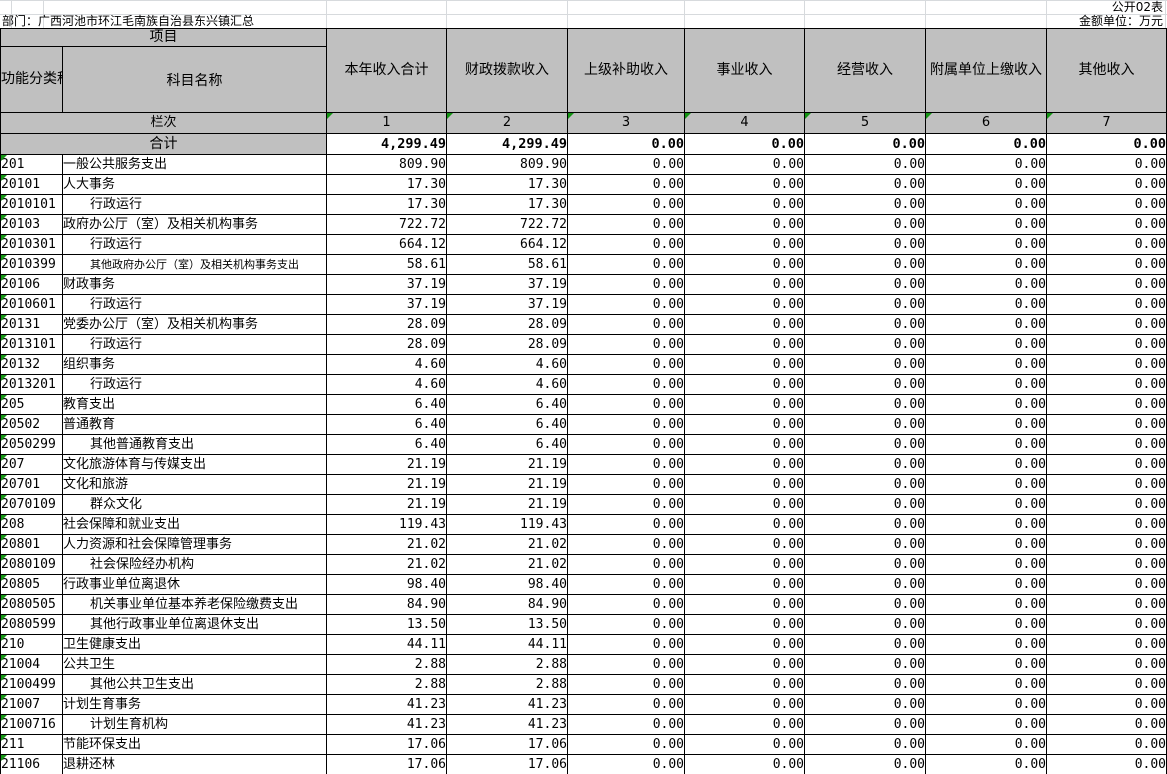  I want to click on row-name-cell: 节能环保支出, so click(194, 744).